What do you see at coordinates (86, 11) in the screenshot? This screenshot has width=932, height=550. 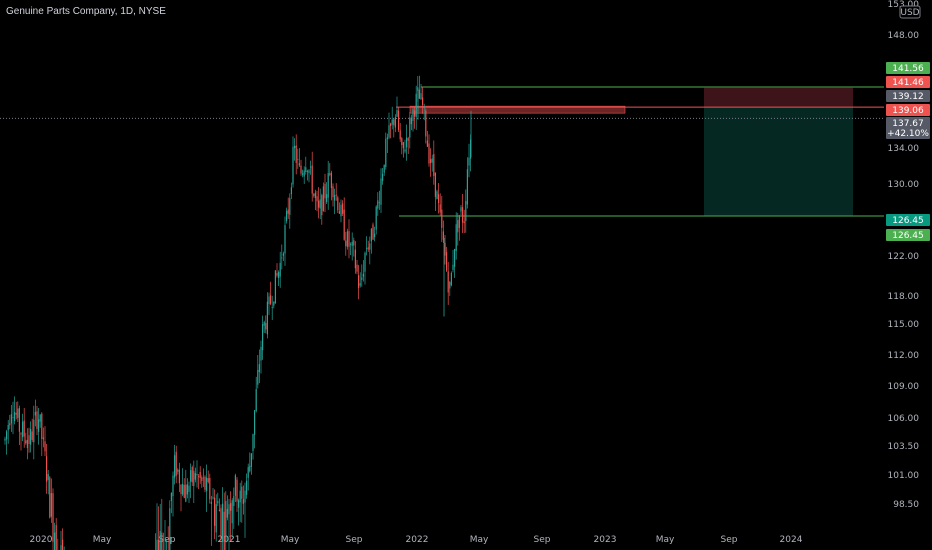 I see `chart-title: Genuine Parts Company, 1D, NYSE` at bounding box center [86, 11].